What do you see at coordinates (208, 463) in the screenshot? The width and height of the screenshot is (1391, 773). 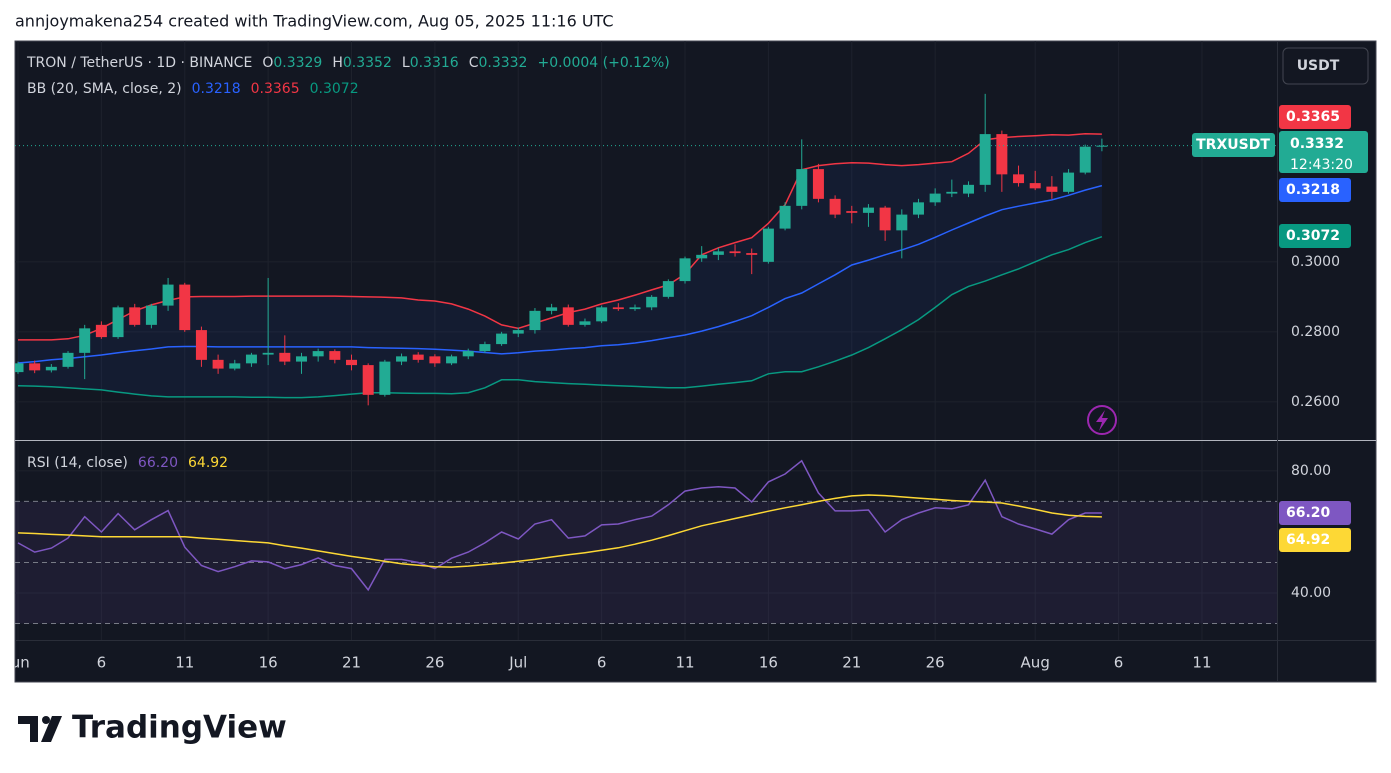 I see `rsi-value: 64.92` at bounding box center [208, 463].